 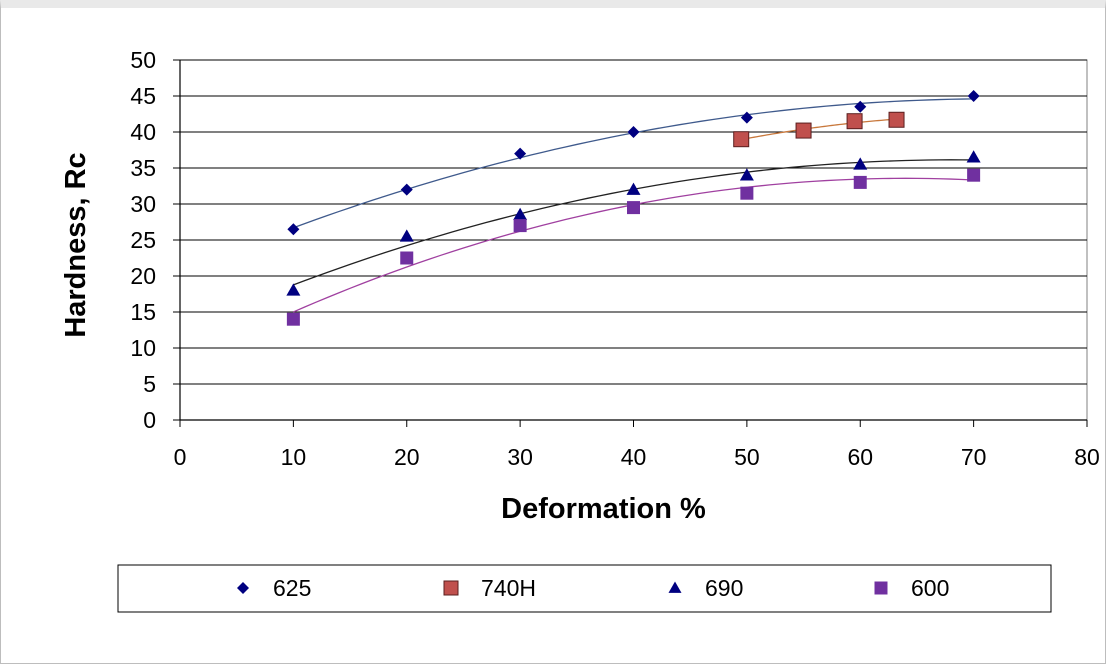 I want to click on y-tick-label: 45, so click(x=143, y=96).